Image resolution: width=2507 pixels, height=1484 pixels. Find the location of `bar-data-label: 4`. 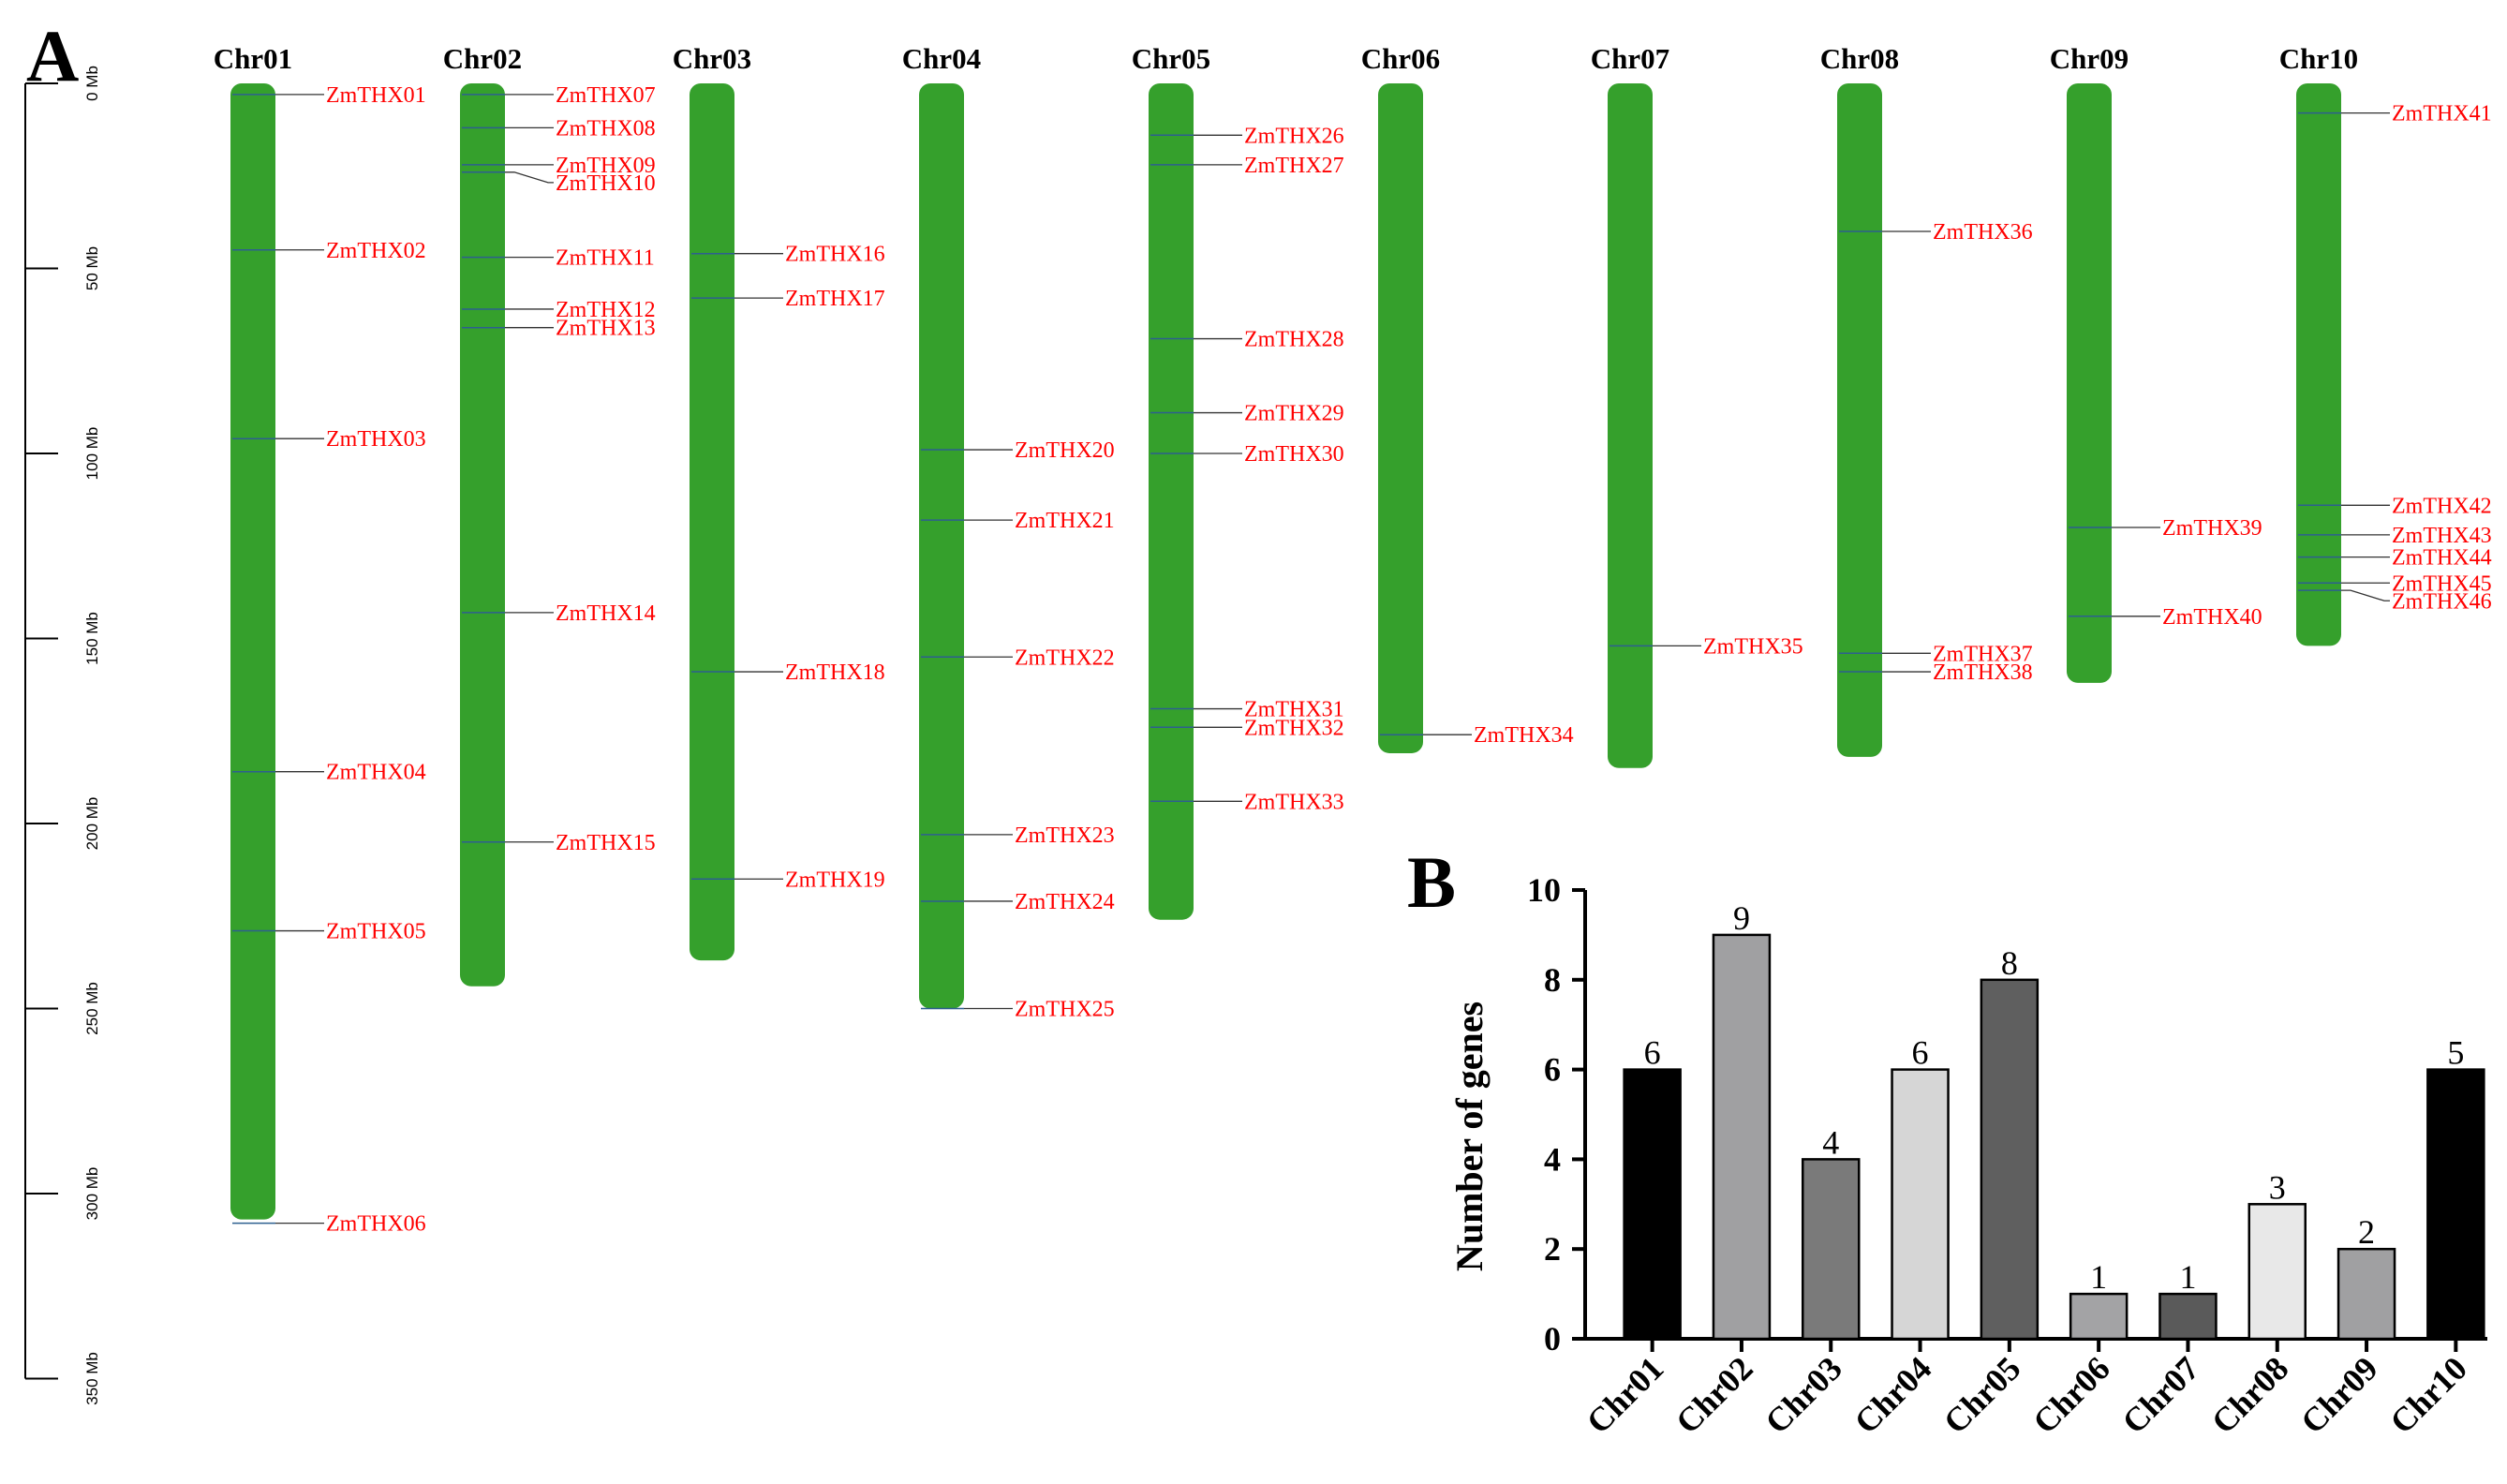

bar-data-label: 4 is located at coordinates (1830, 1142).